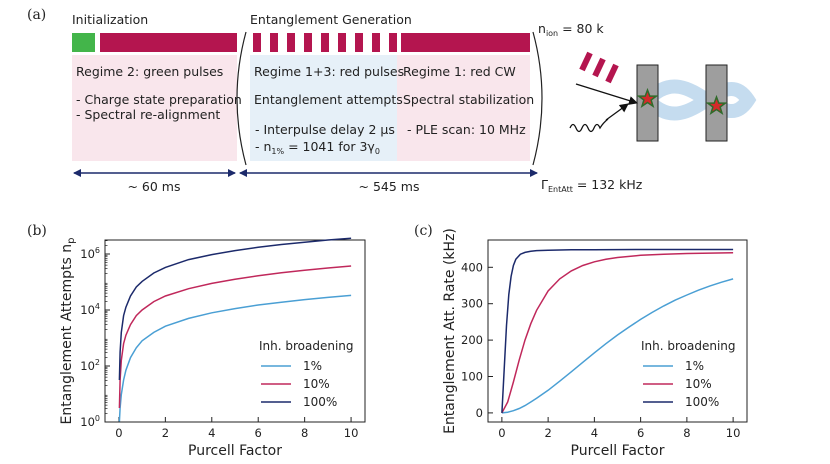 The height and width of the screenshot is (464, 830). Describe the element at coordinates (71, 240) in the screenshot. I see `y-axis-label-sub: p` at that location.